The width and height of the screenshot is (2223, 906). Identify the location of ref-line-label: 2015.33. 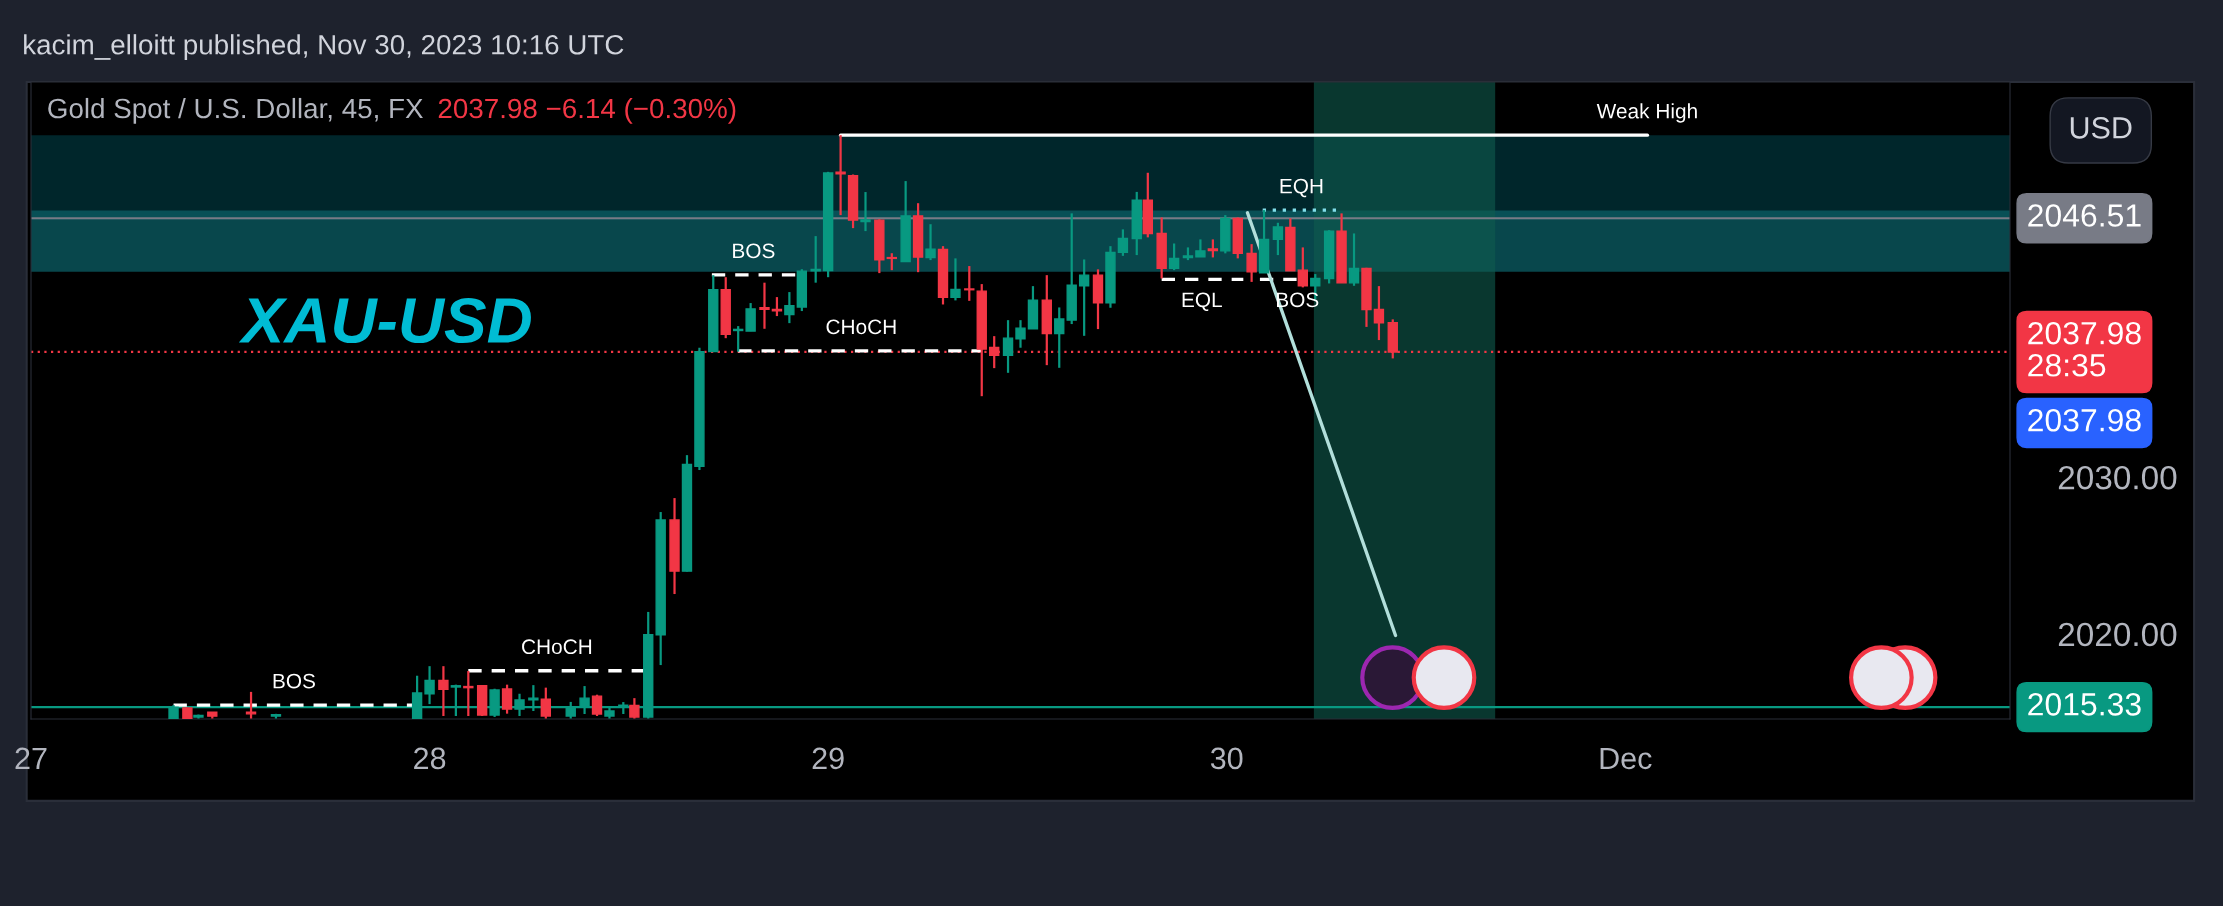
(2084, 704).